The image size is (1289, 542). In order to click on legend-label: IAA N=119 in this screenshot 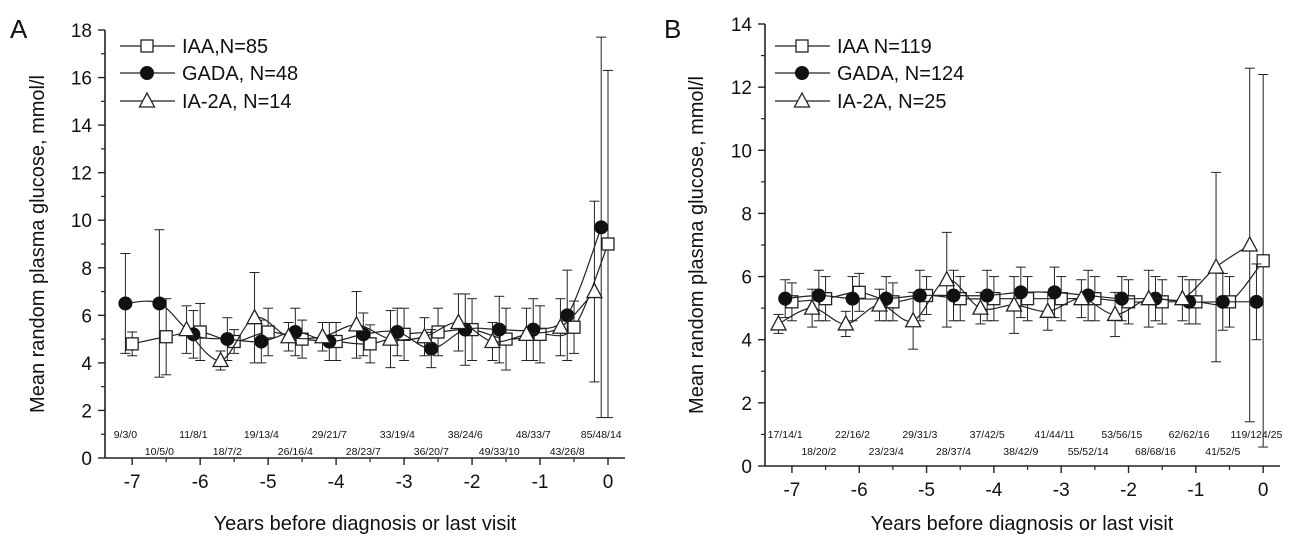, I will do `click(884, 47)`.